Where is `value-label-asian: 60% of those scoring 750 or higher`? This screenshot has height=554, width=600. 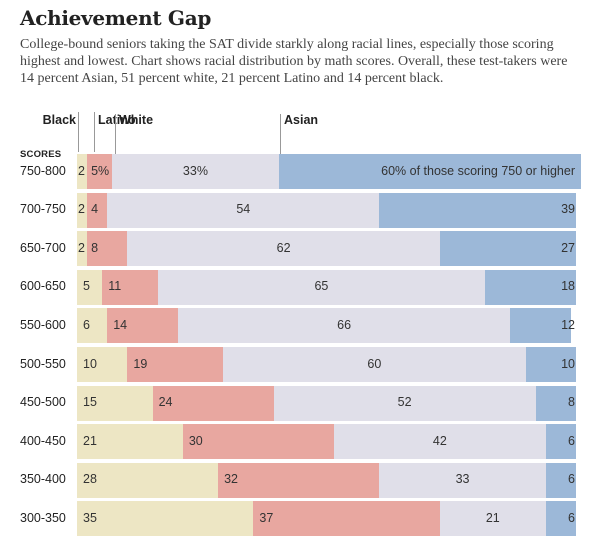
value-label-asian: 60% of those scoring 750 or higher is located at coordinates (478, 170).